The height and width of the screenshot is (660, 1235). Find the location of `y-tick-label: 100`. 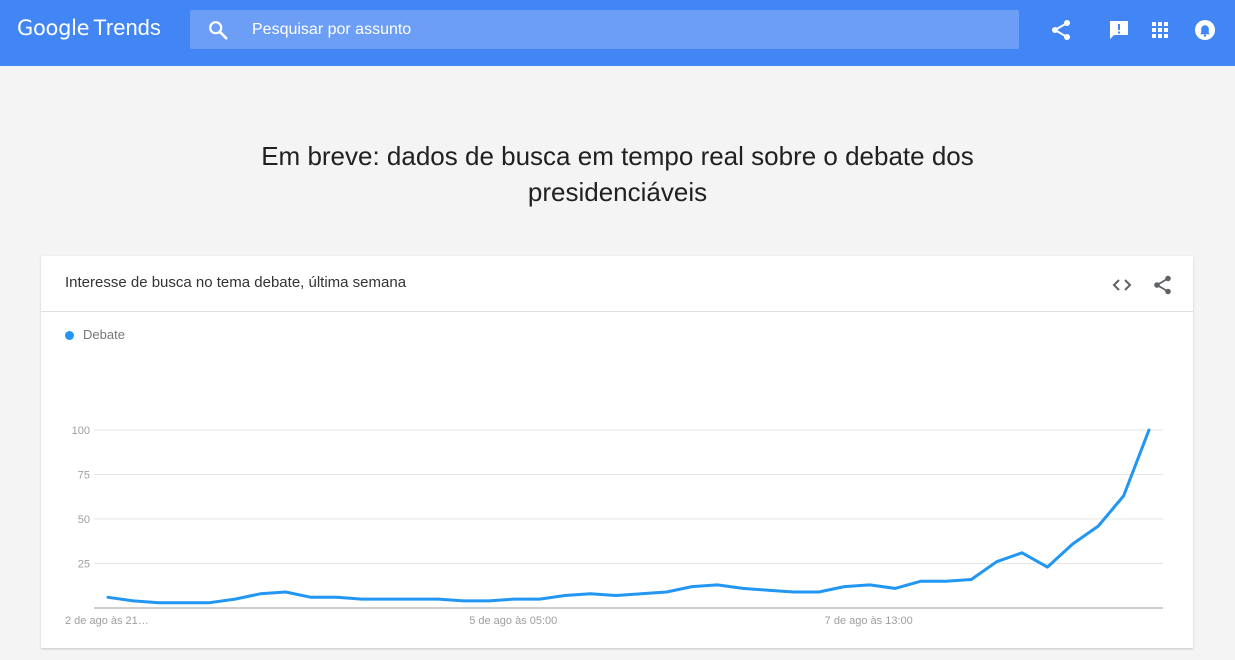

y-tick-label: 100 is located at coordinates (81, 431).